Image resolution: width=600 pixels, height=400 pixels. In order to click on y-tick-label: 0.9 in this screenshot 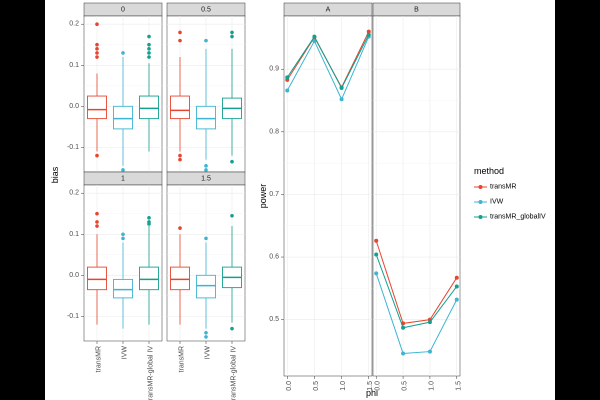, I will do `click(274, 69)`.